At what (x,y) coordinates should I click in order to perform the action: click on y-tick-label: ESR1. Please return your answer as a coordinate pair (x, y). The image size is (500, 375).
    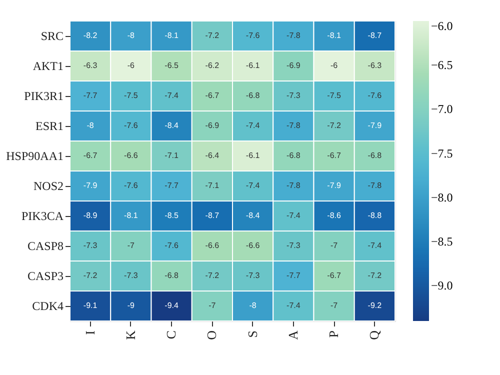
    Looking at the image, I should click on (49, 126).